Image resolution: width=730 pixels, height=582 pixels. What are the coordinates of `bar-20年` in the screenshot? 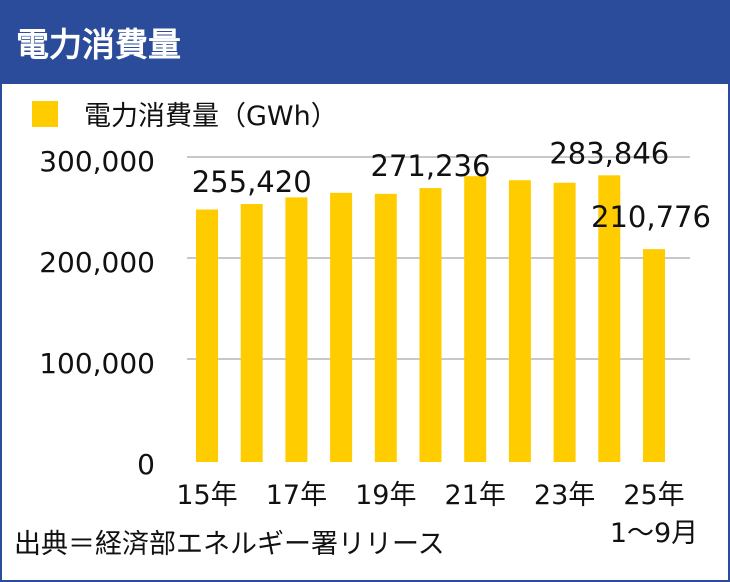 It's located at (430, 325).